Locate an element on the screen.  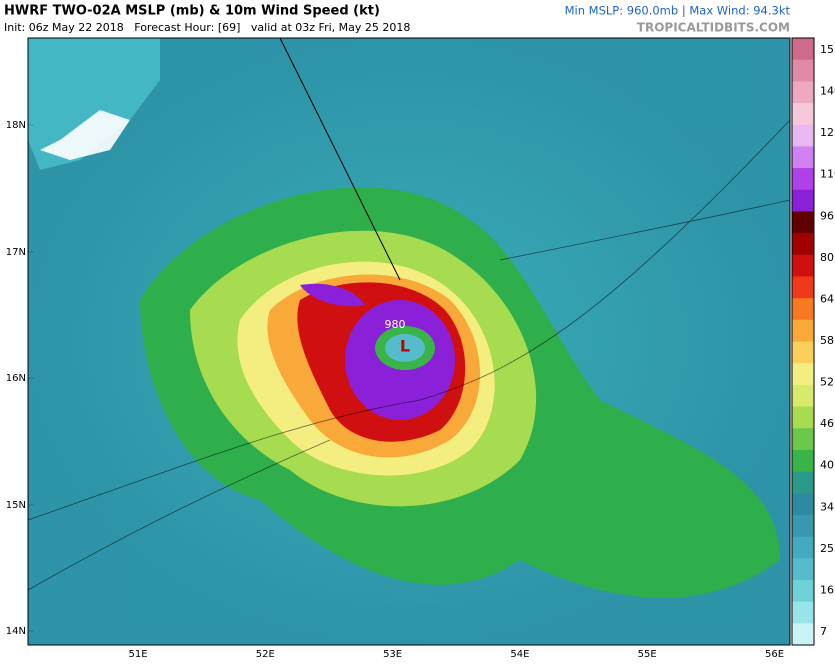
colorbar-label: 16 is located at coordinates (827, 589).